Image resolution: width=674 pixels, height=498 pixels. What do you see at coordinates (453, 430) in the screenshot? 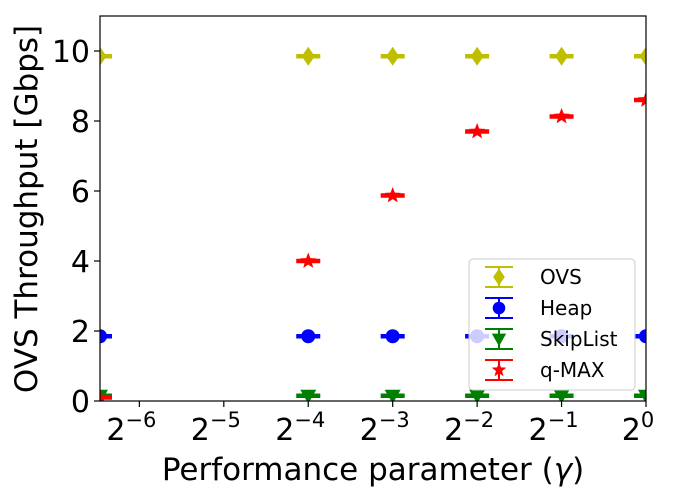
I see `x-tick-base-4: 2` at bounding box center [453, 430].